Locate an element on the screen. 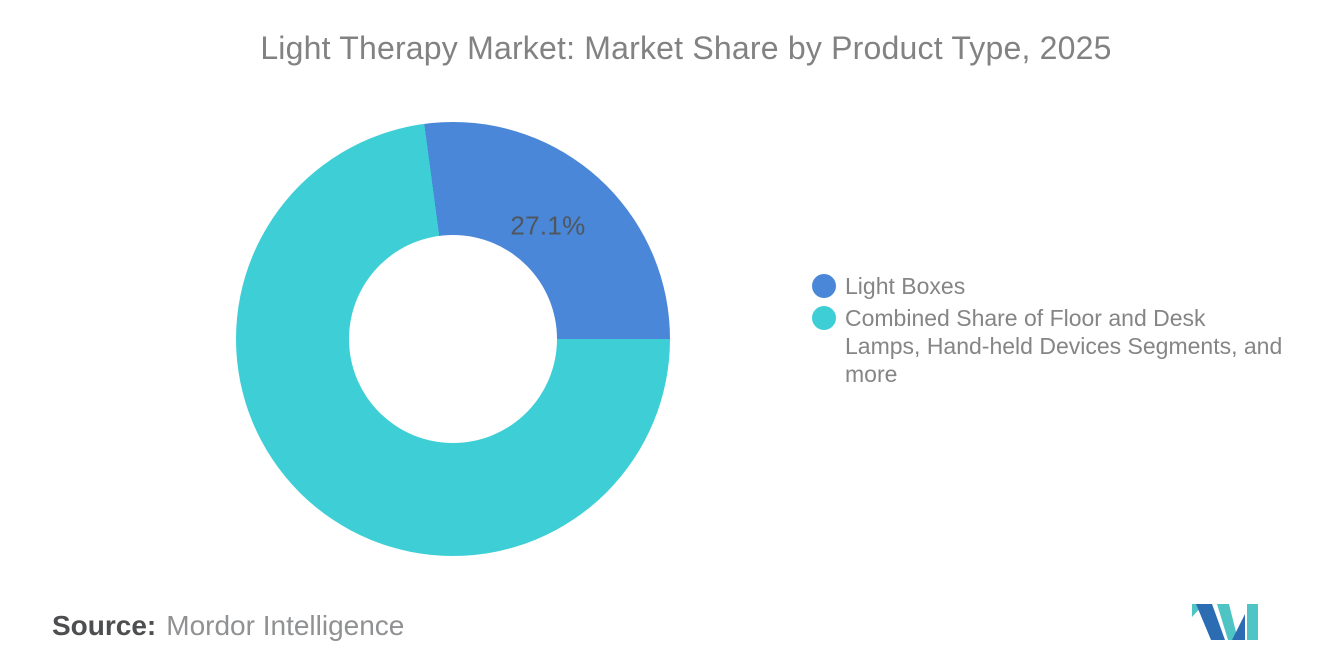  logo-blue-band-shape is located at coordinates (1210, 622).